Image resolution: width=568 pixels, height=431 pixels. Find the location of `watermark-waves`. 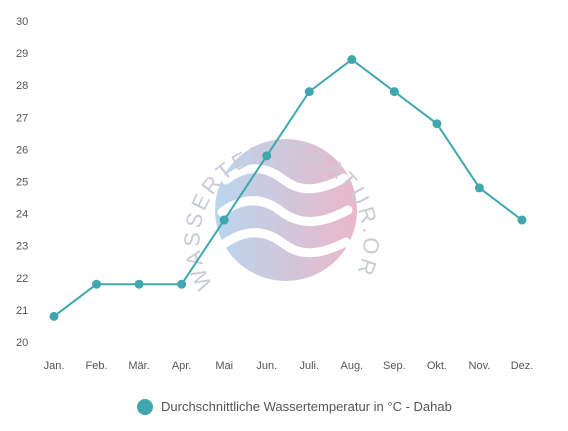

watermark-waves is located at coordinates (285, 211).